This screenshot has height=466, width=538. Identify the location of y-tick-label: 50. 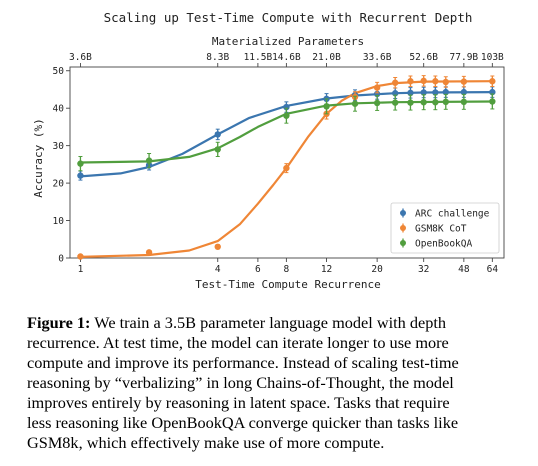
(59, 71).